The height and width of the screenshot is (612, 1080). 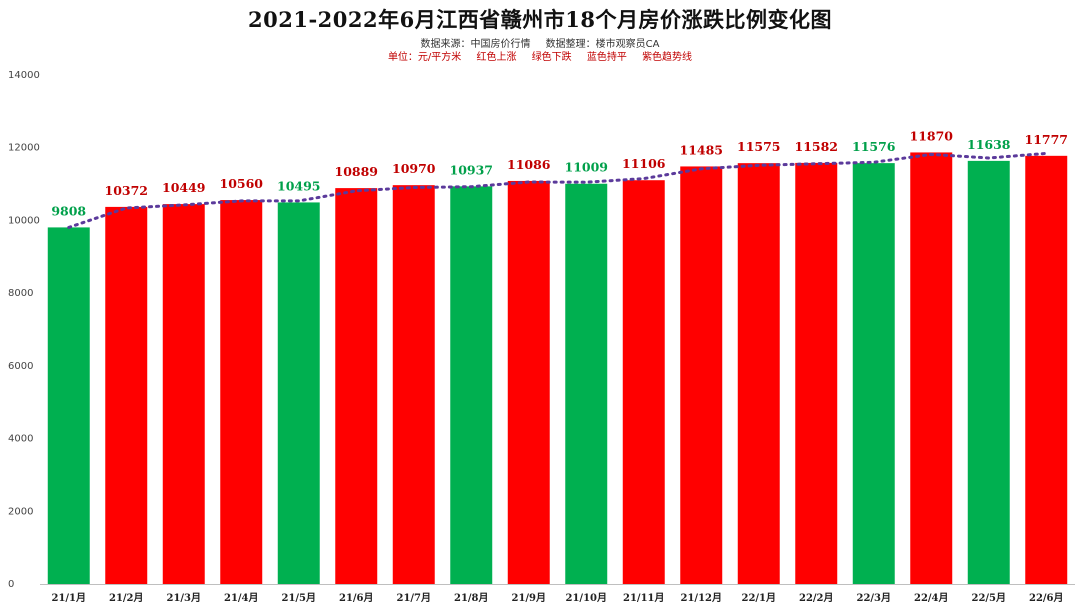 I want to click on y-tick-label: 6000, so click(x=20, y=366).